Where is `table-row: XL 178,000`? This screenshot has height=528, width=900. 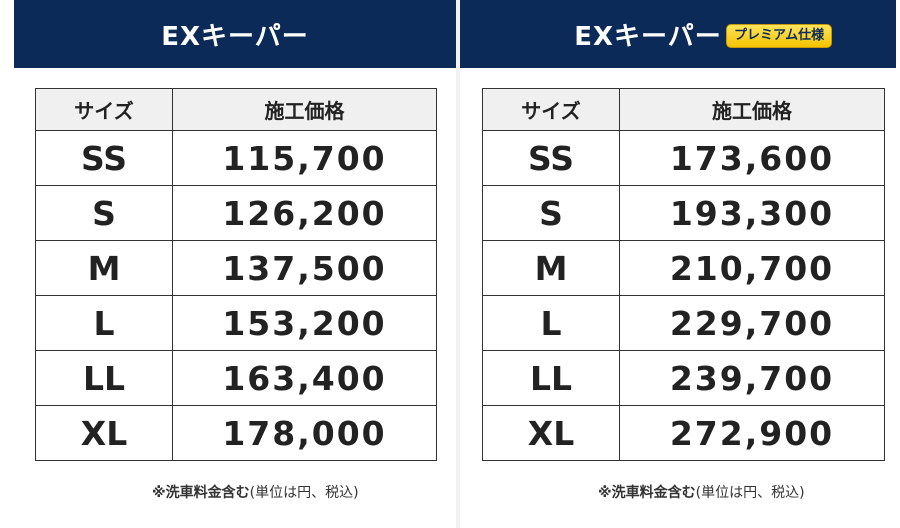
table-row: XL 178,000 is located at coordinates (236, 433).